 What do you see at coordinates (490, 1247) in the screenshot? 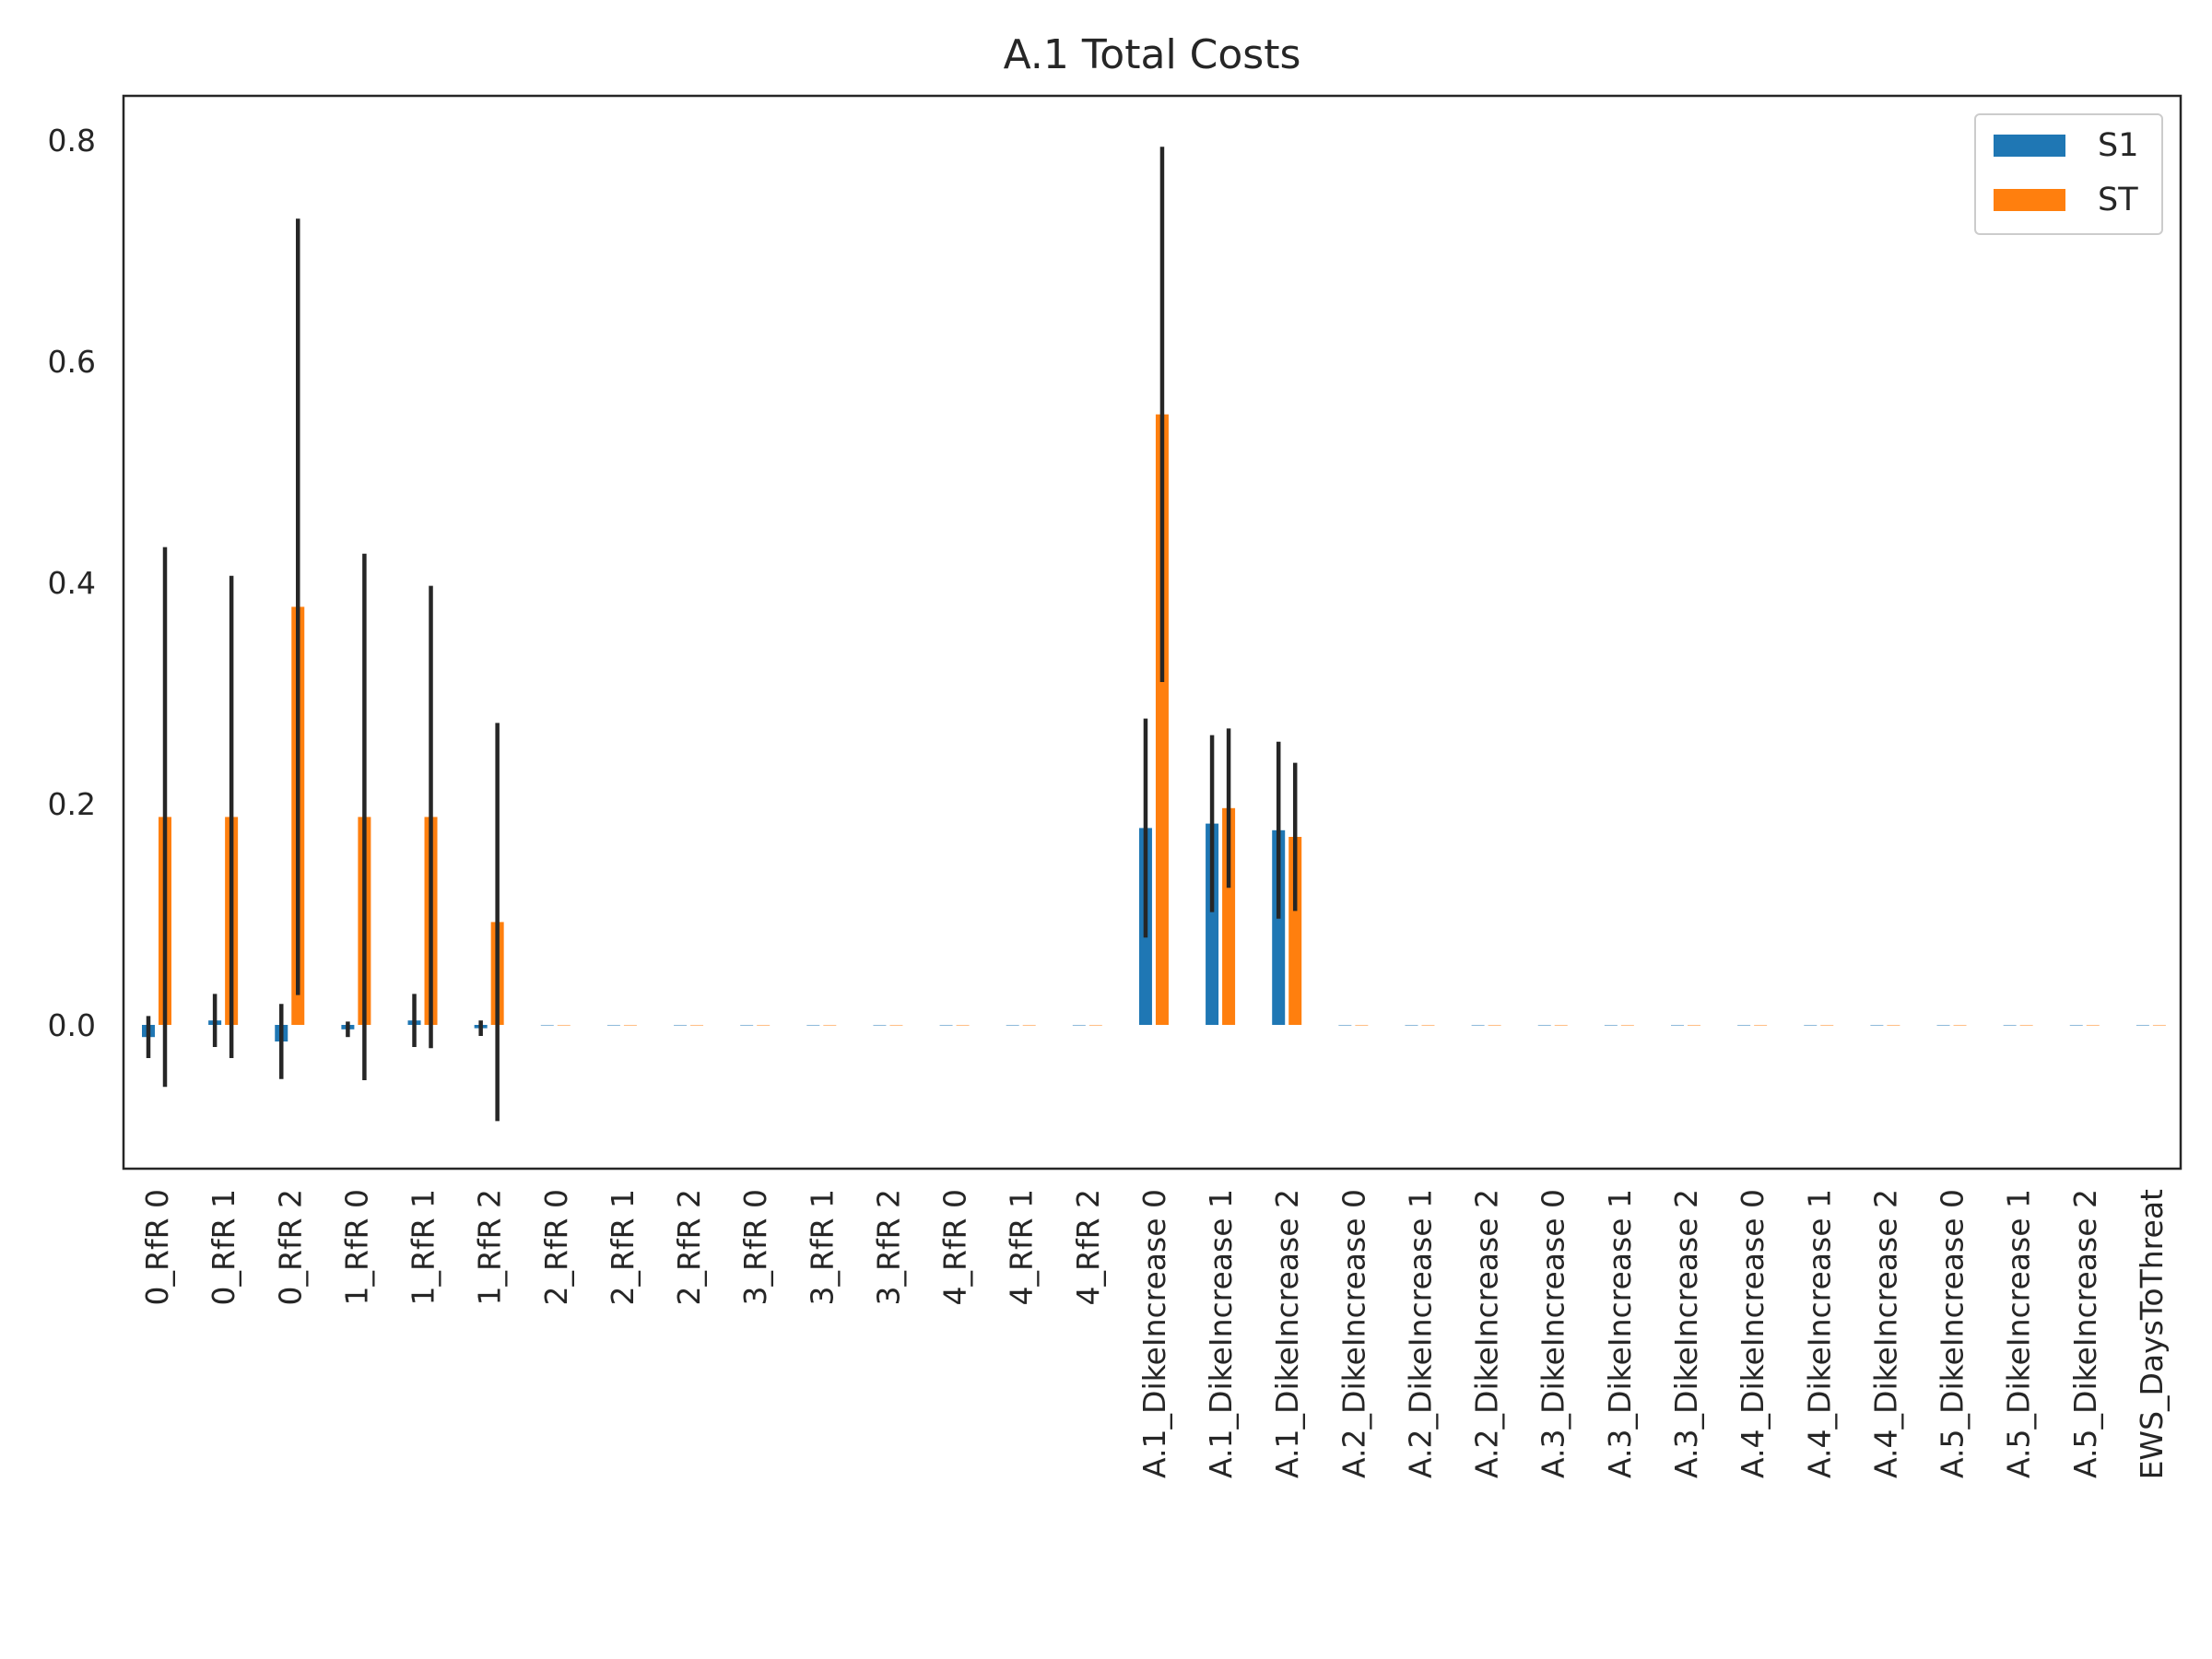
I see `x-tick-label: 1_RfR 2` at bounding box center [490, 1247].